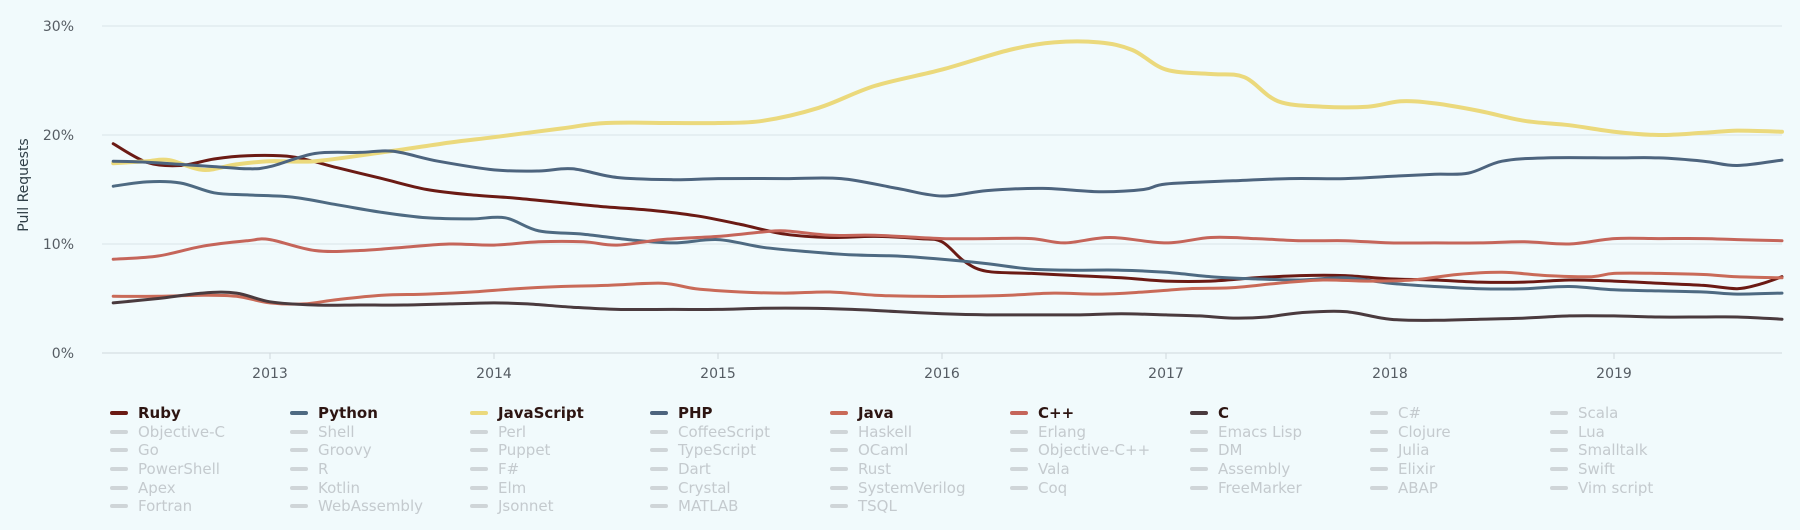 Image resolution: width=1800 pixels, height=530 pixels. Describe the element at coordinates (1390, 374) in the screenshot. I see `x-tick-label: 2018` at that location.